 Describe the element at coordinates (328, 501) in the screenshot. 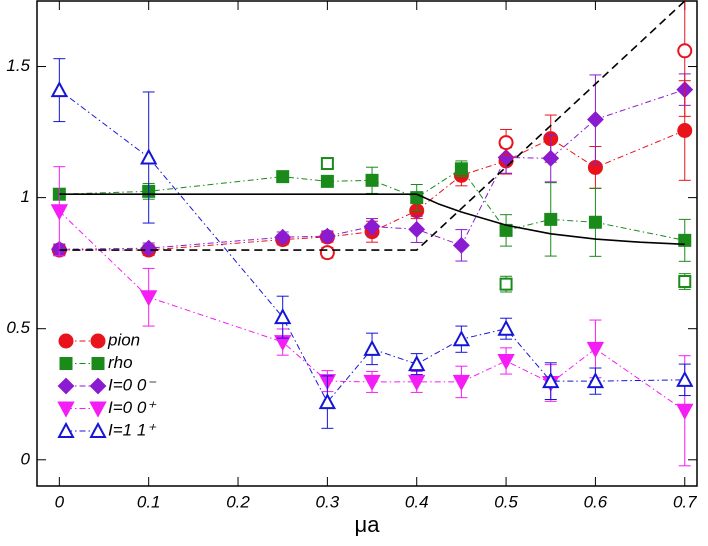

I see `x-tick-label: 0.3` at that location.